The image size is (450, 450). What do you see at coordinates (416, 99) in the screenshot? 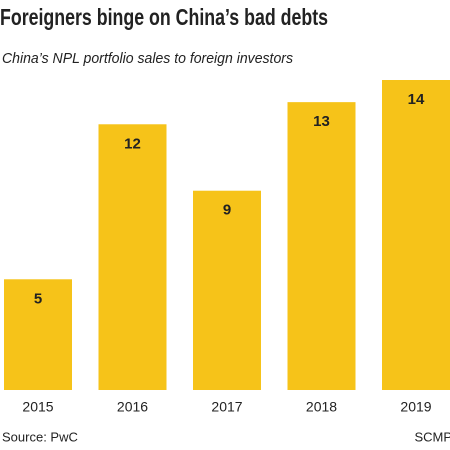
I see `value-label: 14` at bounding box center [416, 99].